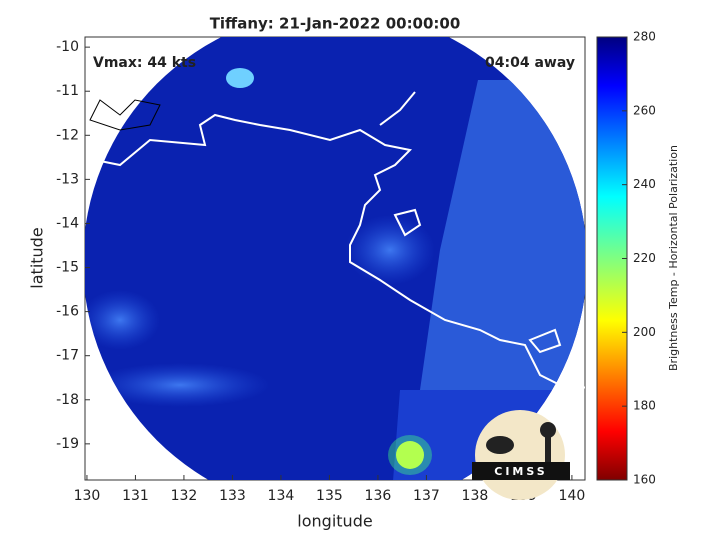  Describe the element at coordinates (426, 496) in the screenshot. I see `x-tick-label: 137` at that location.